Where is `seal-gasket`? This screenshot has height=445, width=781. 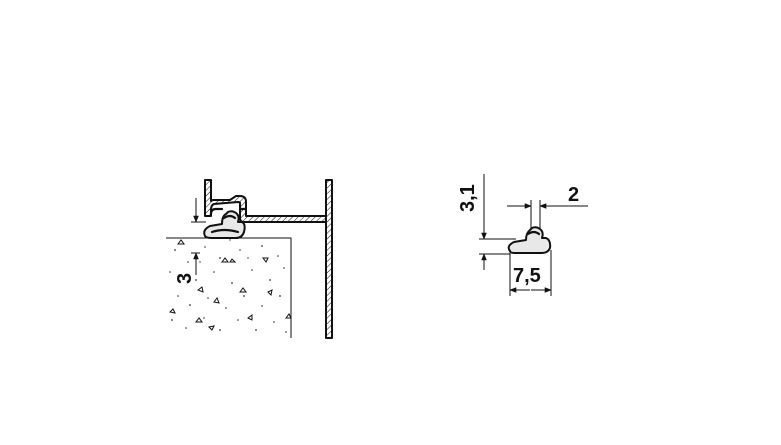
seal-gasket is located at coordinates (224, 224).